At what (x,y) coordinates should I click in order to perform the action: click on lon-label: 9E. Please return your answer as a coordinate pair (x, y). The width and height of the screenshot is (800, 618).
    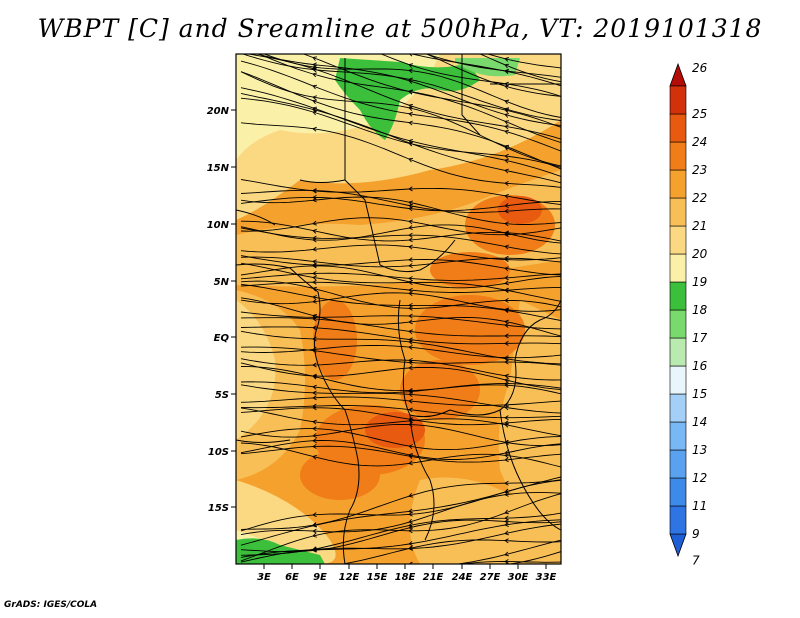
    Looking at the image, I should click on (320, 577).